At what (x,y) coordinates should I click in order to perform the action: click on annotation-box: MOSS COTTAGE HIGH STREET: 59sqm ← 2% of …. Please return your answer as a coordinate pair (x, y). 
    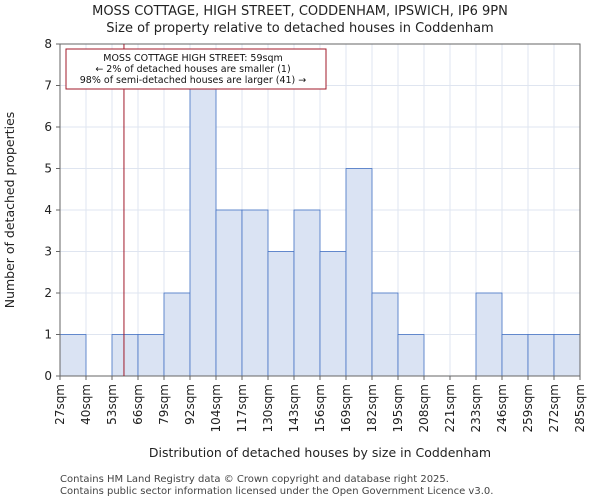
    Looking at the image, I should click on (196, 69).